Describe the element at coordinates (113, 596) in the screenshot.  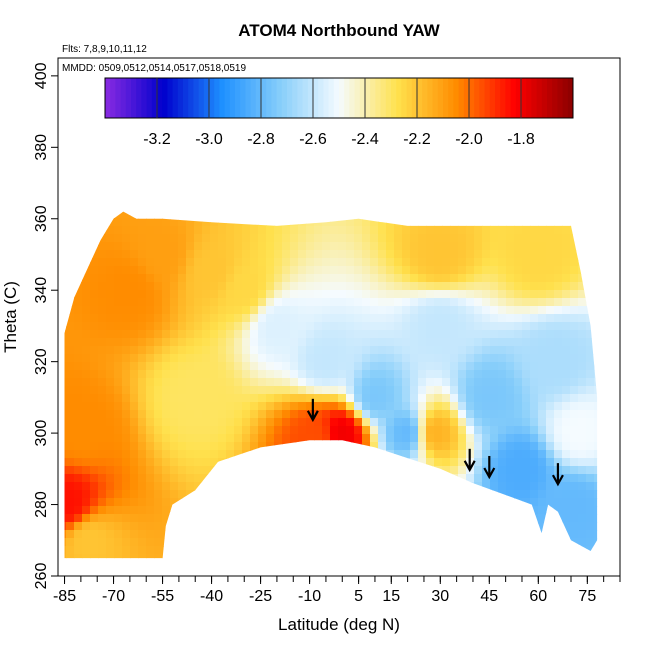
I see `x-tick-label: -70` at that location.